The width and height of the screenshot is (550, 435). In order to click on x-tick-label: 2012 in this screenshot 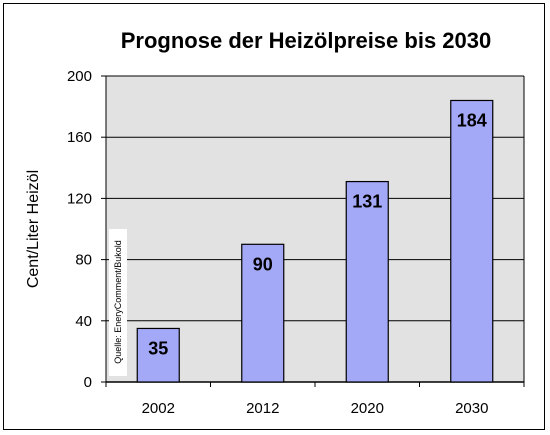, I will do `click(262, 408)`.